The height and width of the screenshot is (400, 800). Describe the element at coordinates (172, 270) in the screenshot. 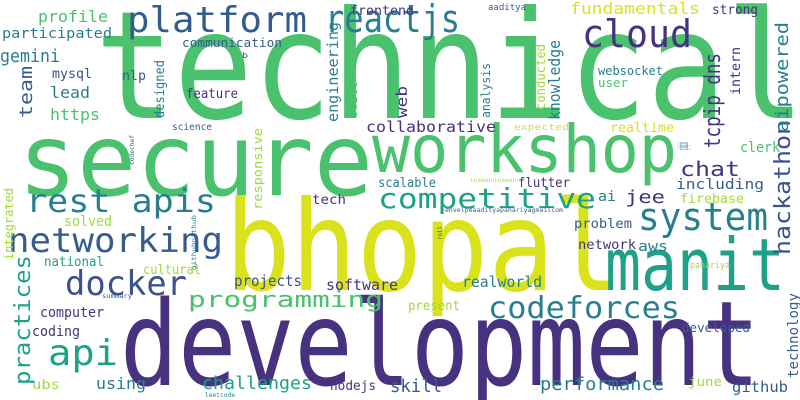

I see `word-cultural: cultural` at that location.